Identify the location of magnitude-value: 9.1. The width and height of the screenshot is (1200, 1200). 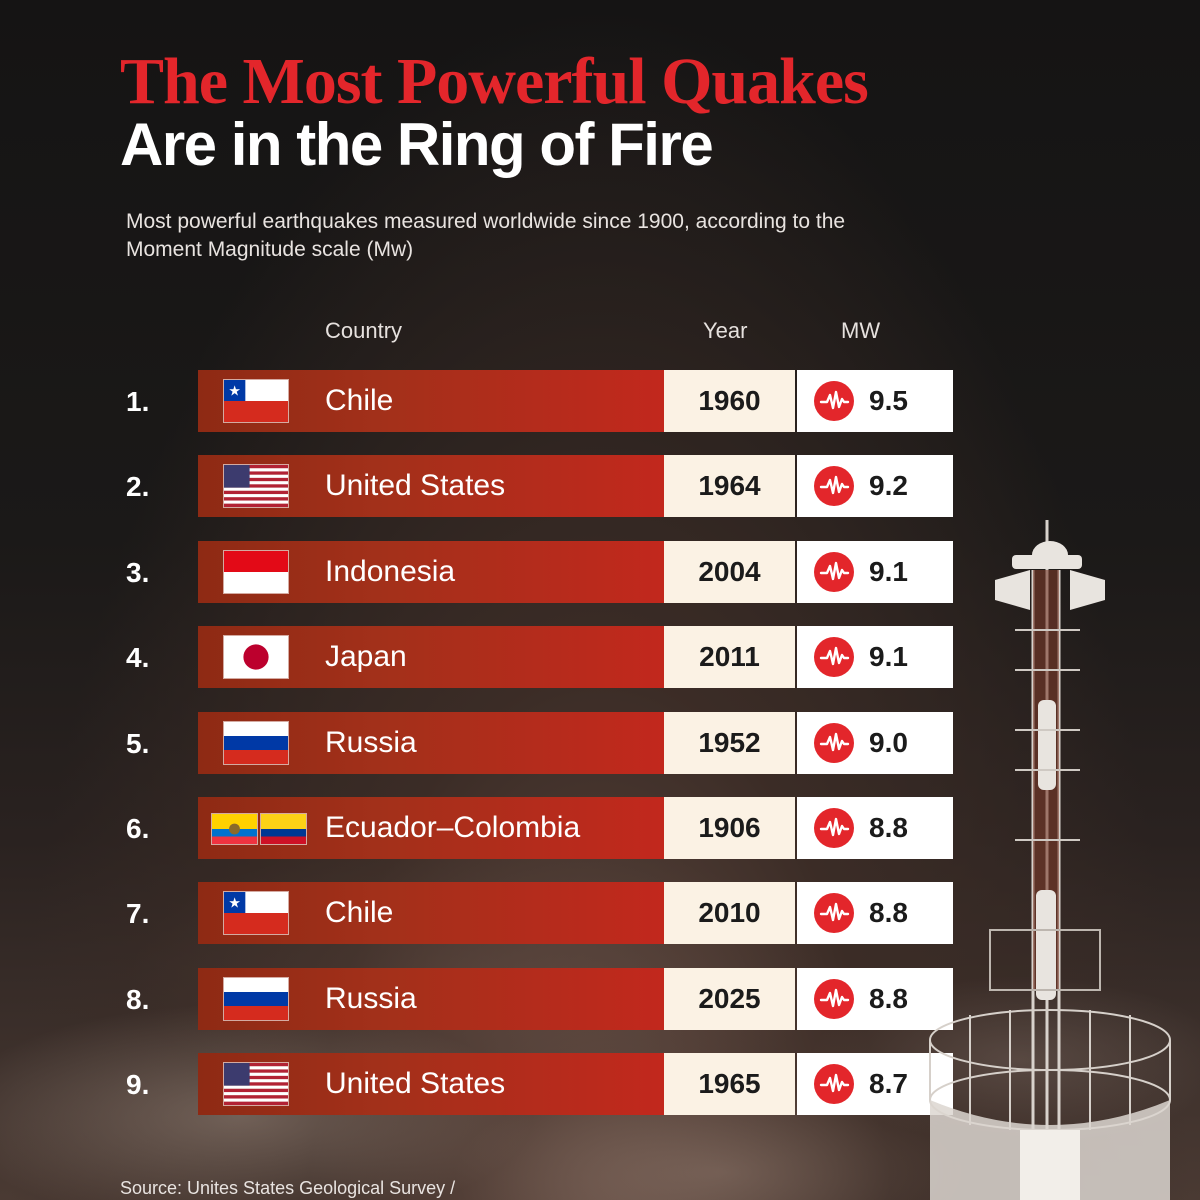
(888, 657).